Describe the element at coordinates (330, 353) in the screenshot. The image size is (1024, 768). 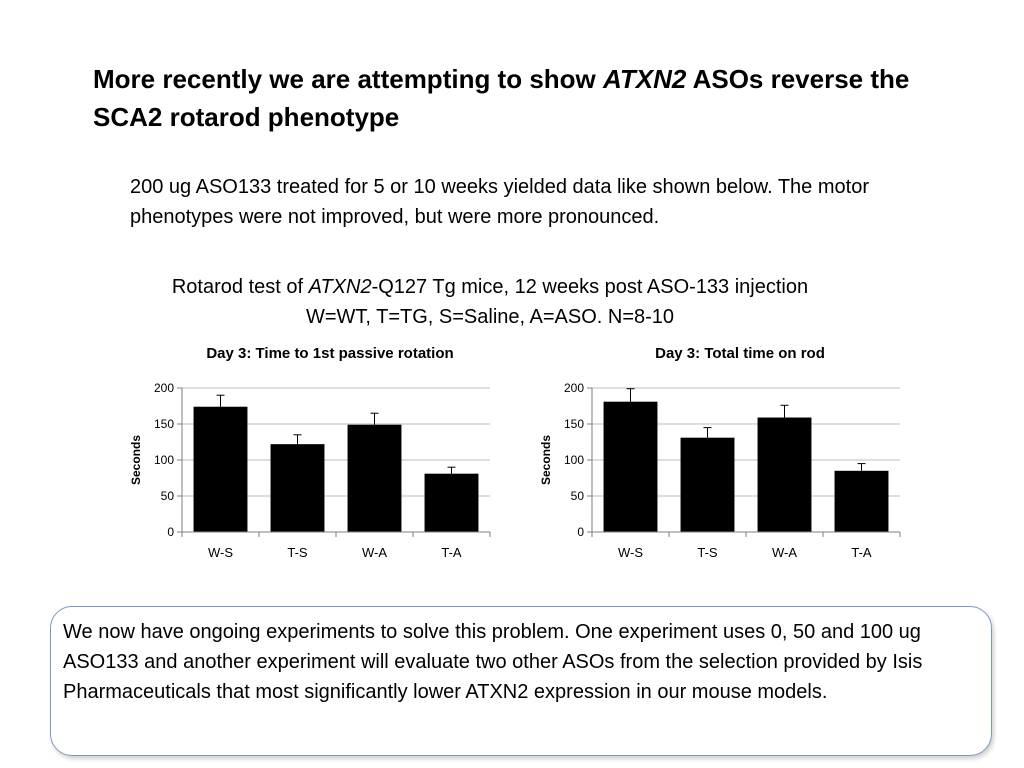
I see `chart-title: Day 3: Time to 1st passive rotation` at that location.